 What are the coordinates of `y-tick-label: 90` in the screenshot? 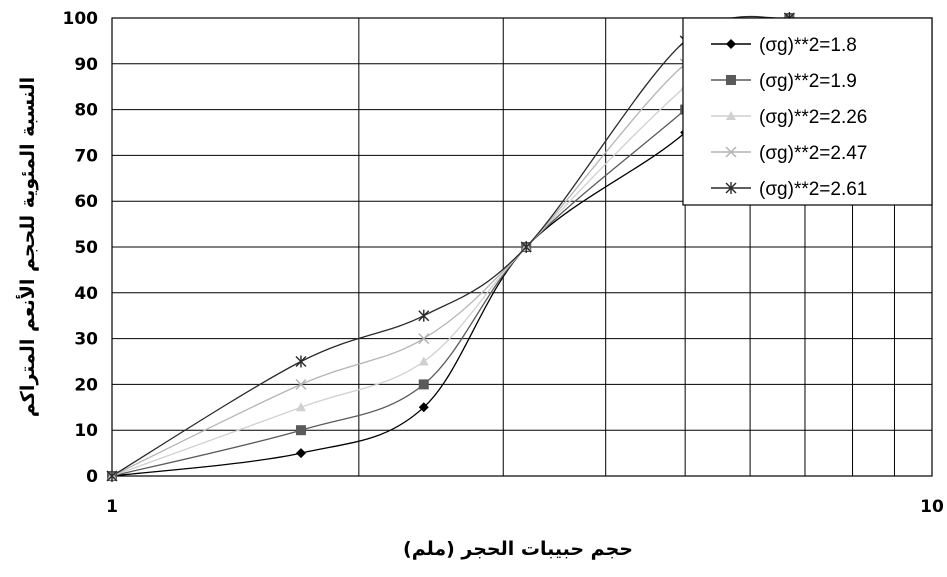 It's located at (86, 65).